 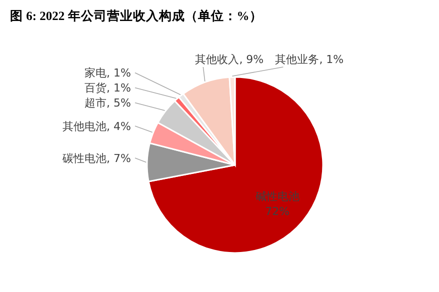 What do you see at coordinates (309, 59) in the screenshot?
I see `slice-label: 其他业务, 1%` at bounding box center [309, 59].